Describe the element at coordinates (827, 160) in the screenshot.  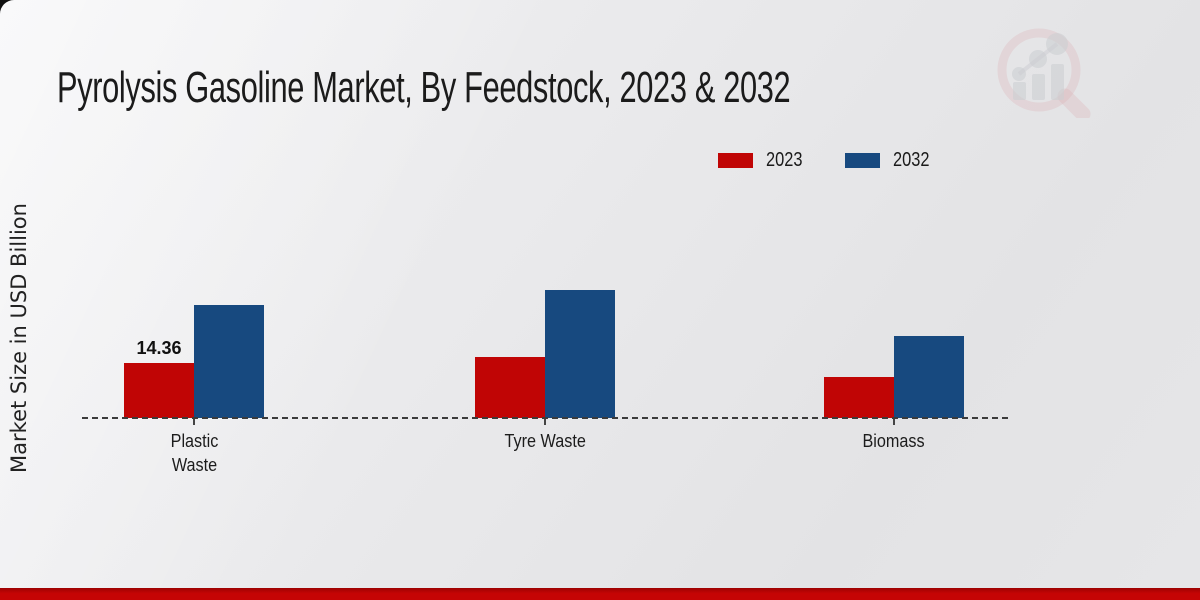
I see `legend: 2023 2032` at that location.